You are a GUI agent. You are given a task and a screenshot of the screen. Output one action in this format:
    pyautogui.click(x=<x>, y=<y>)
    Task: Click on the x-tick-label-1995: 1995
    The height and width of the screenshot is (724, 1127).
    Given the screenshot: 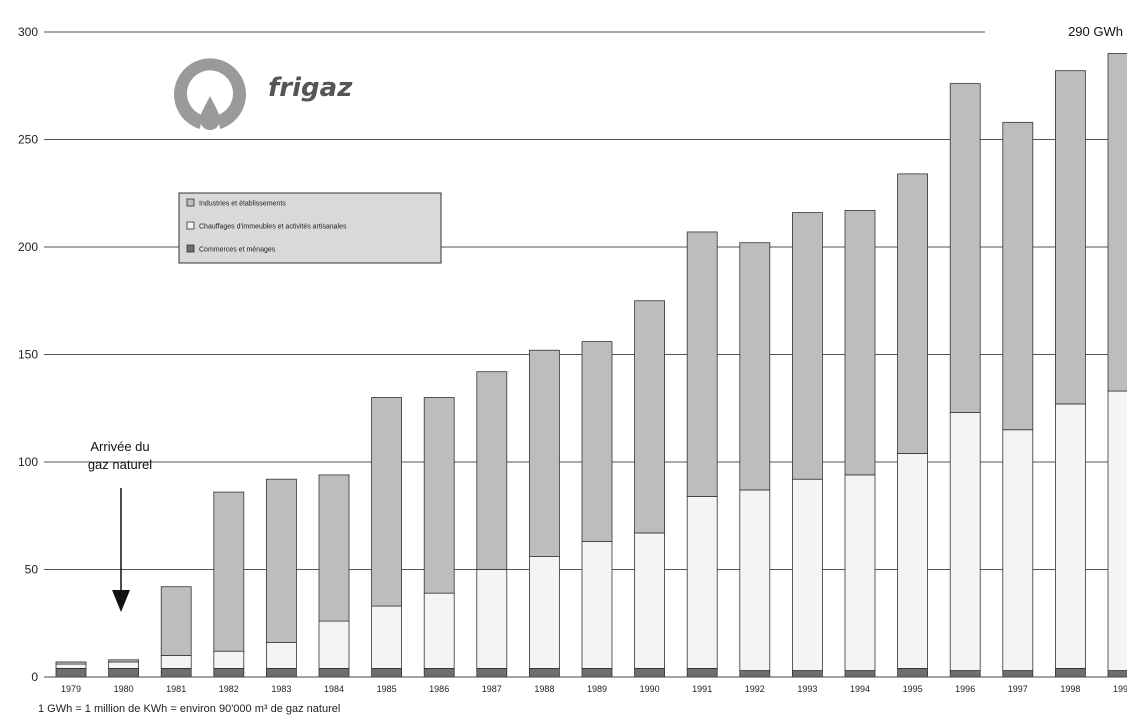 What is the action you would take?
    pyautogui.click(x=913, y=689)
    